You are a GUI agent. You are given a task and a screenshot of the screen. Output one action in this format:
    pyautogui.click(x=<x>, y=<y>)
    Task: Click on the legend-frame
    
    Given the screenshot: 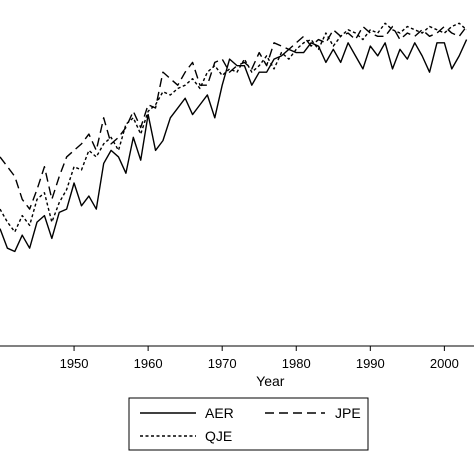 What is the action you would take?
    pyautogui.click(x=248, y=424)
    